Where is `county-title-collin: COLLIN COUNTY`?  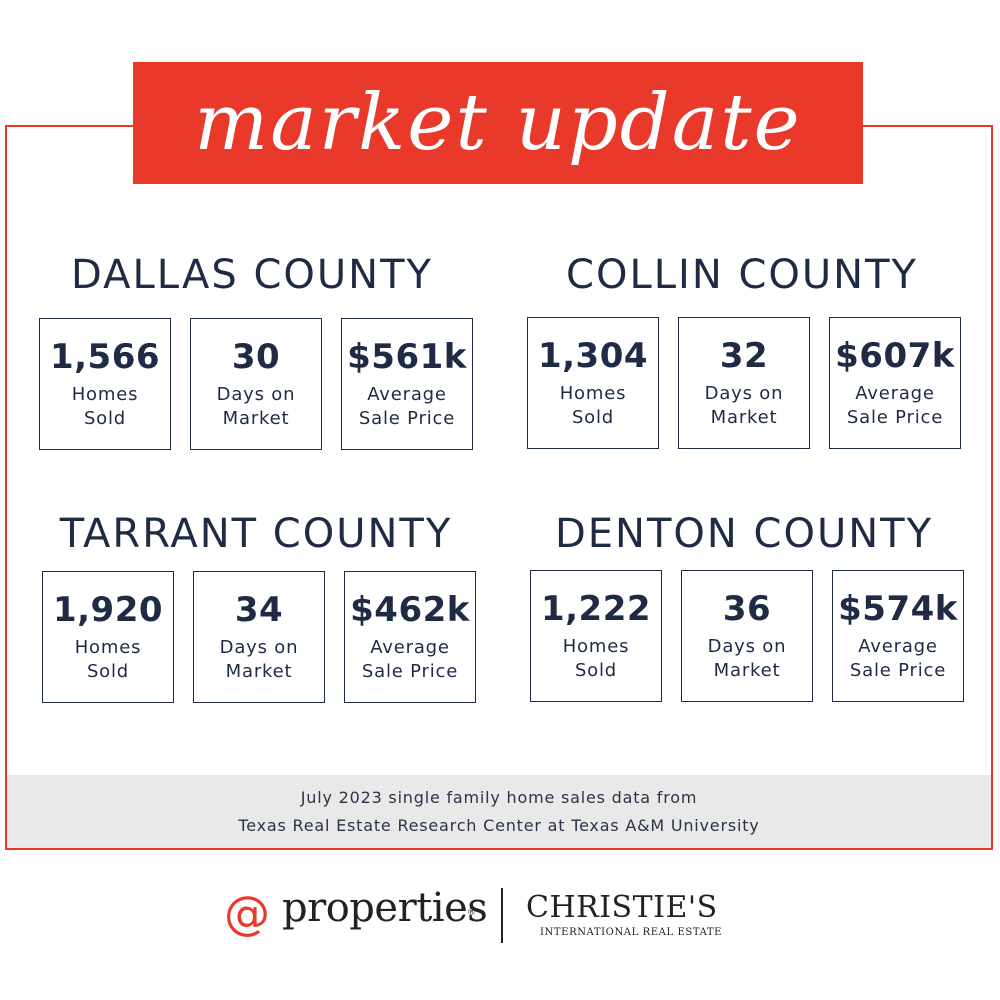
county-title-collin: COLLIN COUNTY is located at coordinates (742, 275).